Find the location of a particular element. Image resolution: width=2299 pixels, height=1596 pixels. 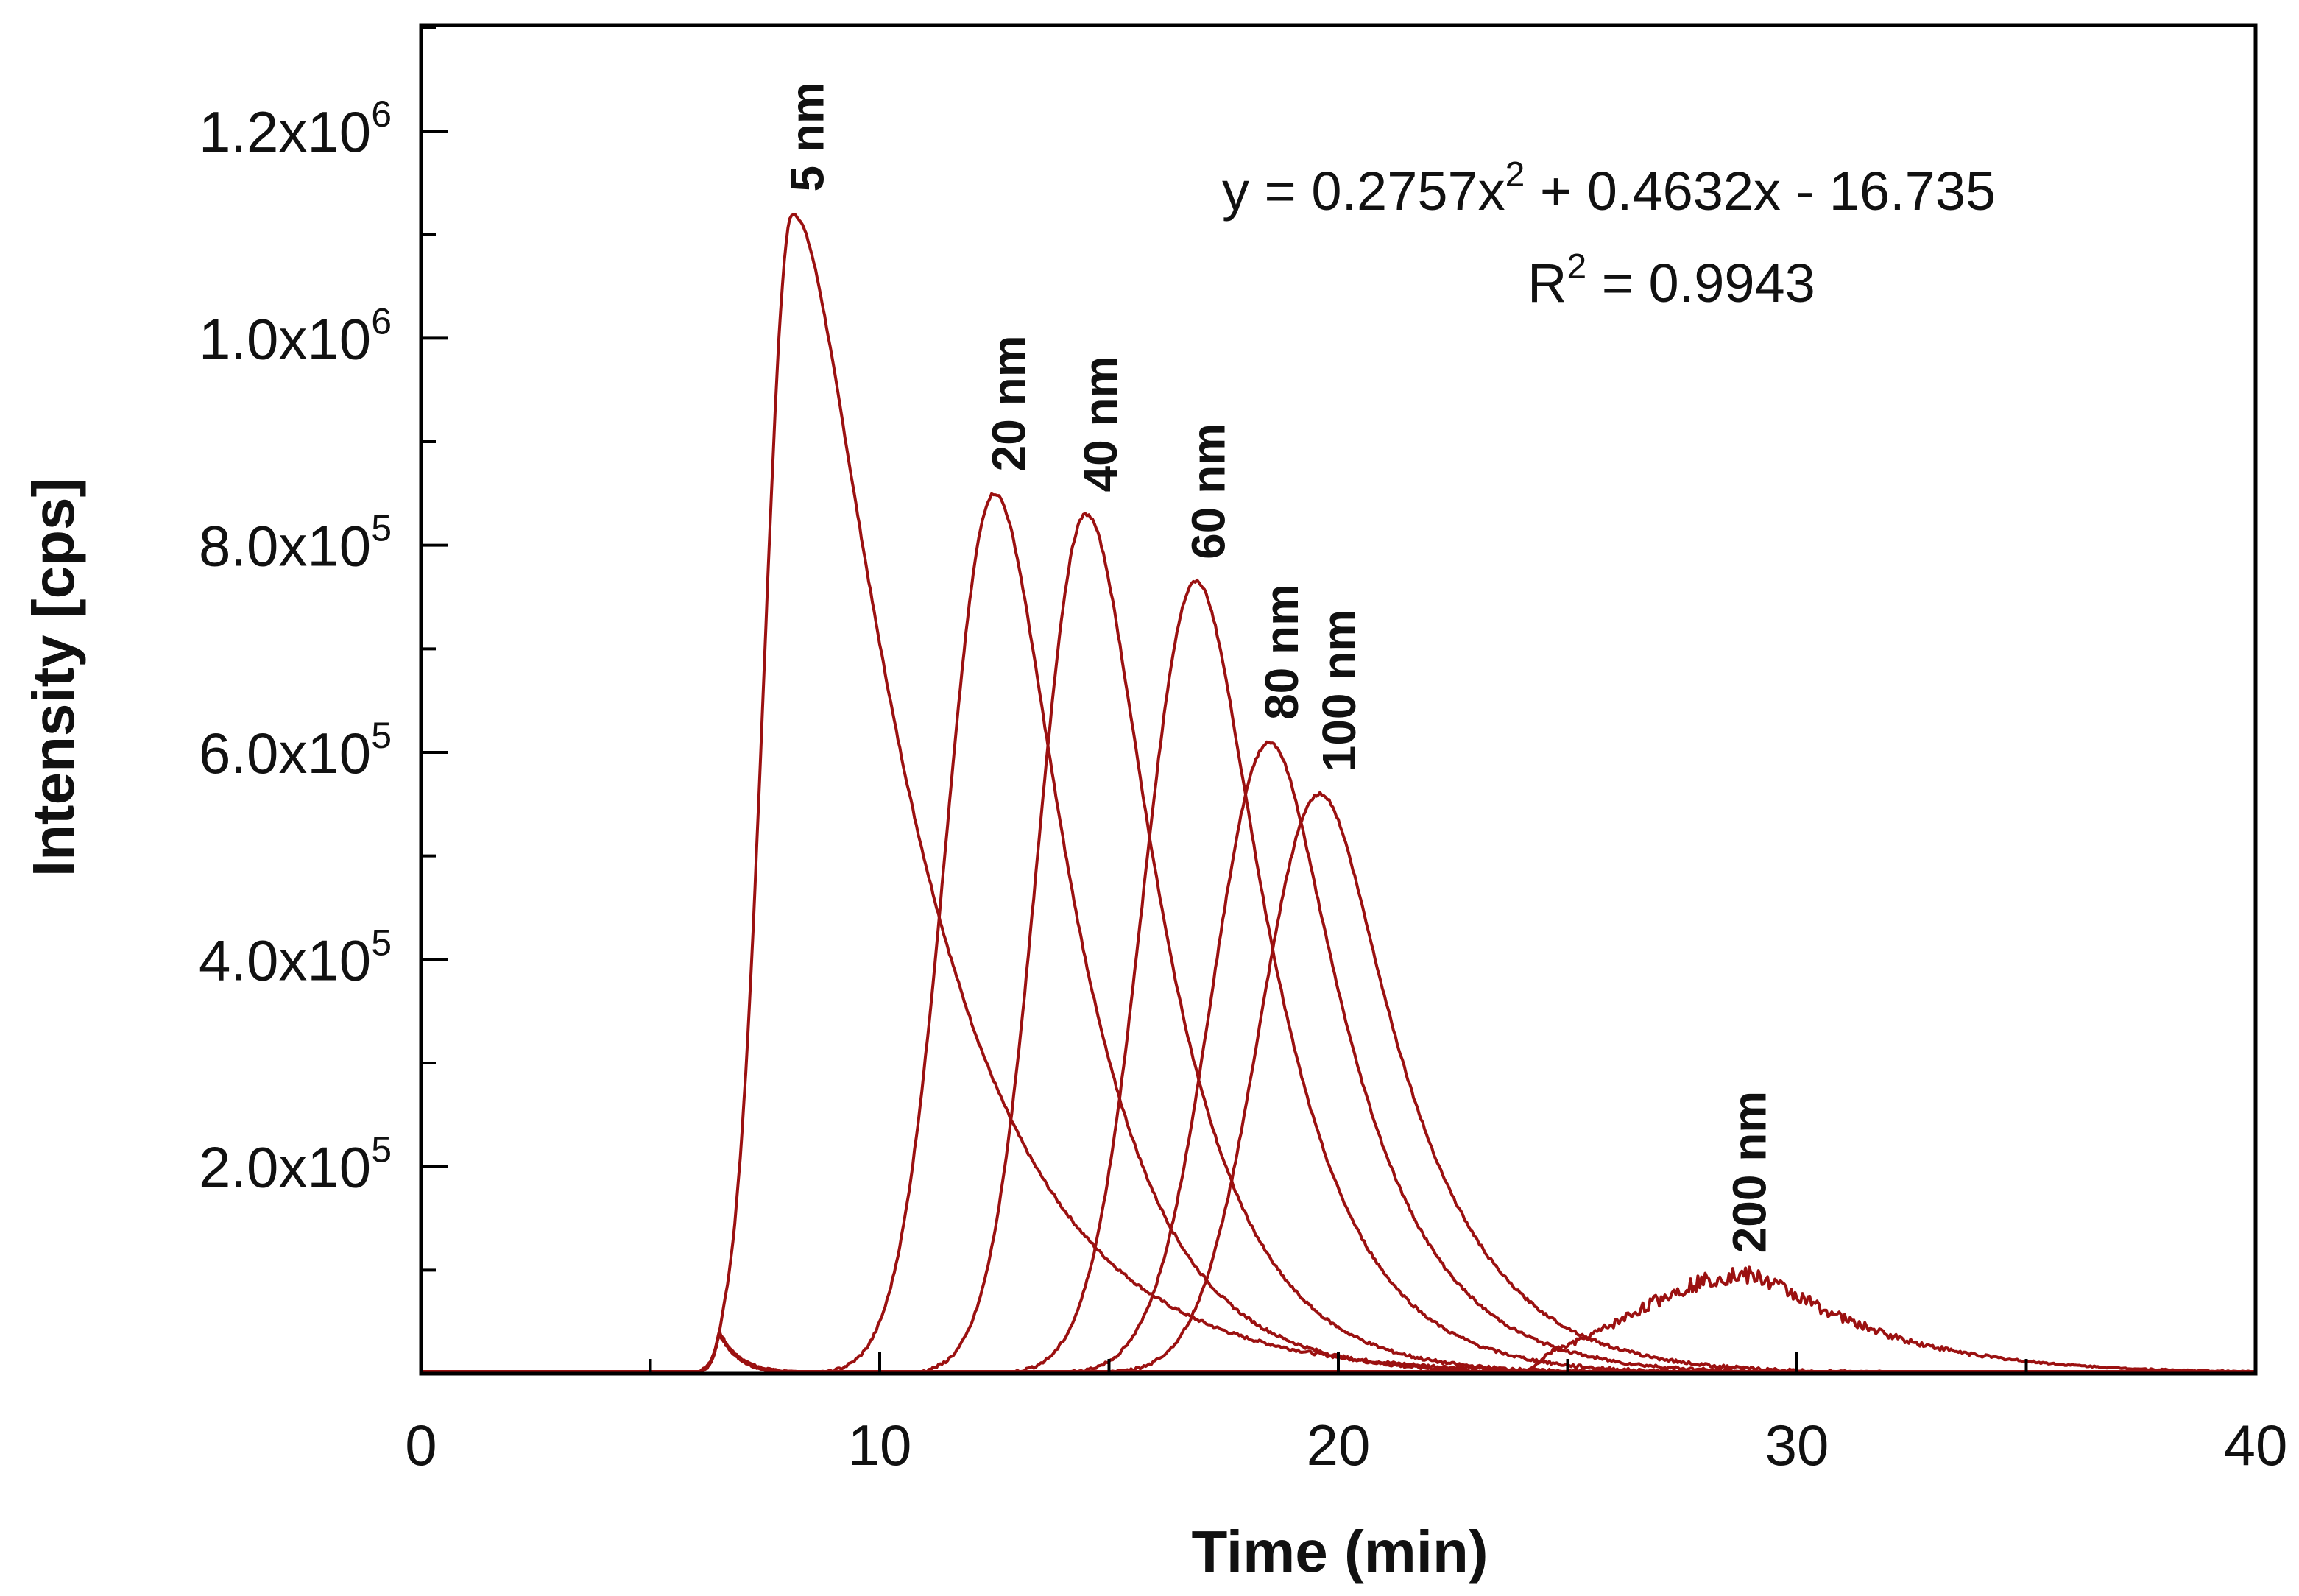

x-tick-label: 30 is located at coordinates (1797, 1445).